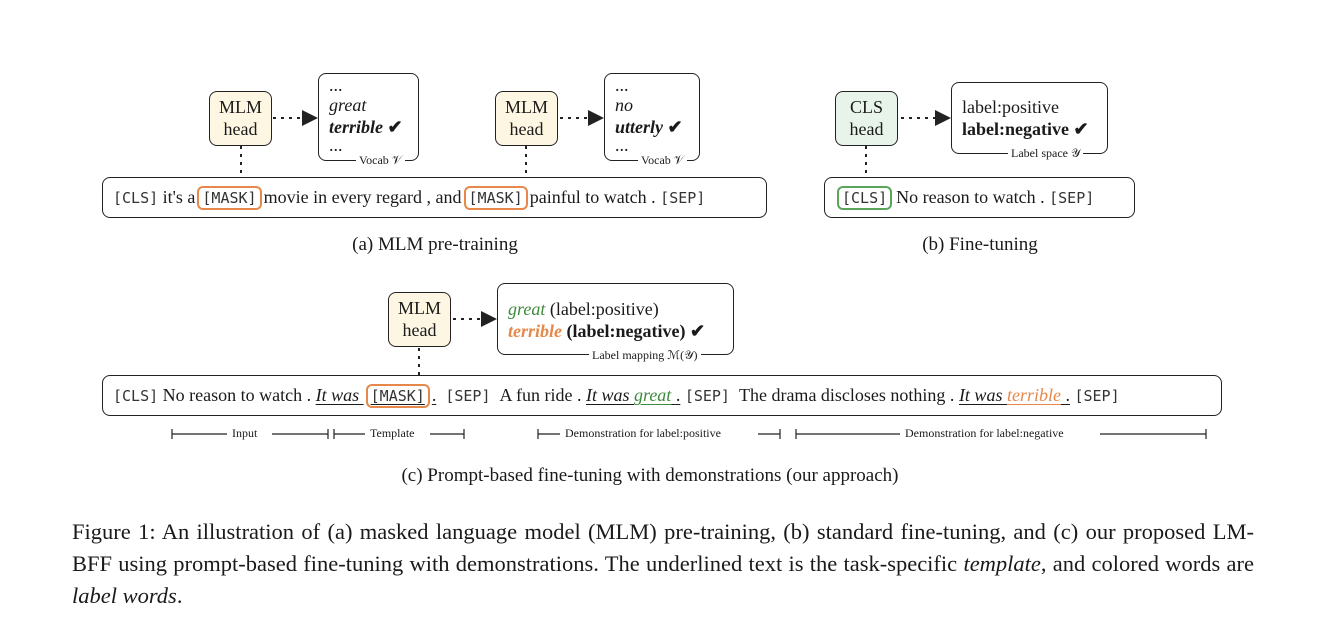  What do you see at coordinates (1147, 563) in the screenshot?
I see `caption-middle: , and colored words are` at bounding box center [1147, 563].